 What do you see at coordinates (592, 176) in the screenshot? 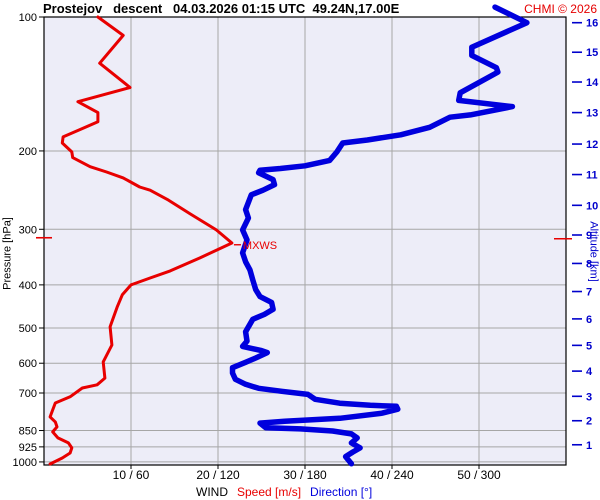
I see `altitude-tick-label: 11` at bounding box center [592, 176].